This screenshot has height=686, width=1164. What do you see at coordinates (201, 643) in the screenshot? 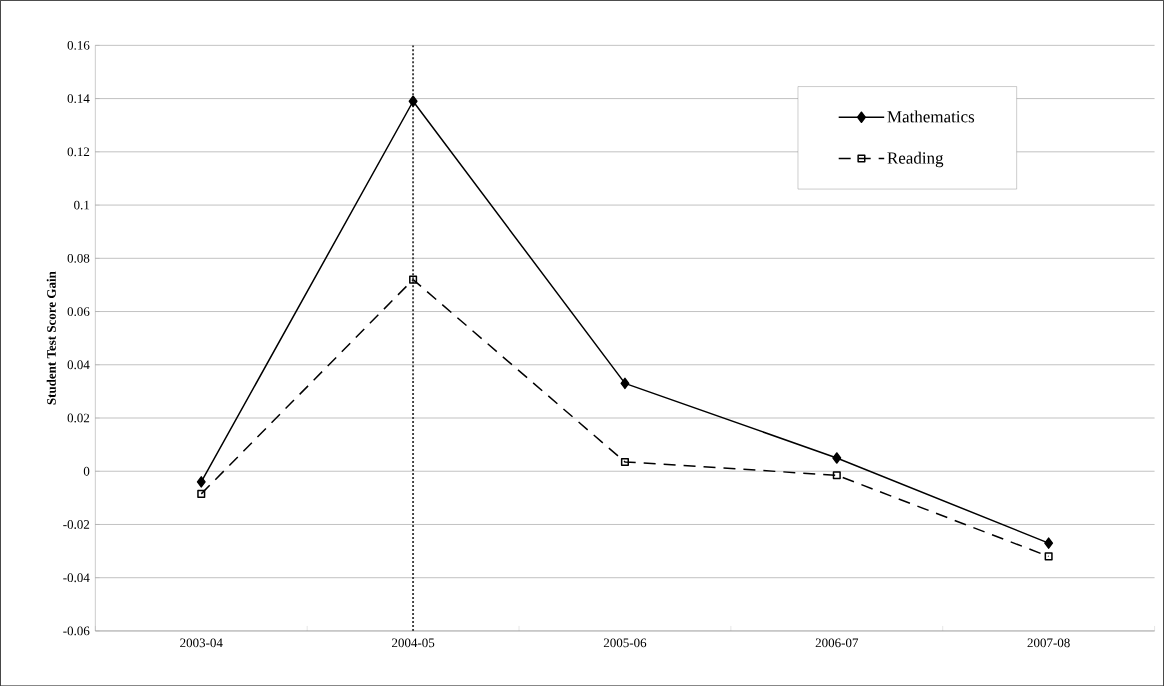
I see `x-tick-label: 2003-04` at bounding box center [201, 643].